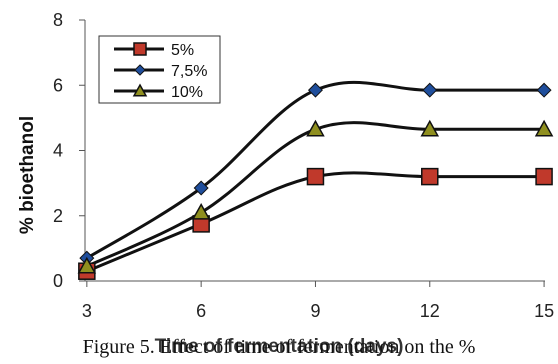 This screenshot has height=364, width=558. Describe the element at coordinates (159, 69) in the screenshot. I see `legend: 5% 7,5% 10%` at that location.